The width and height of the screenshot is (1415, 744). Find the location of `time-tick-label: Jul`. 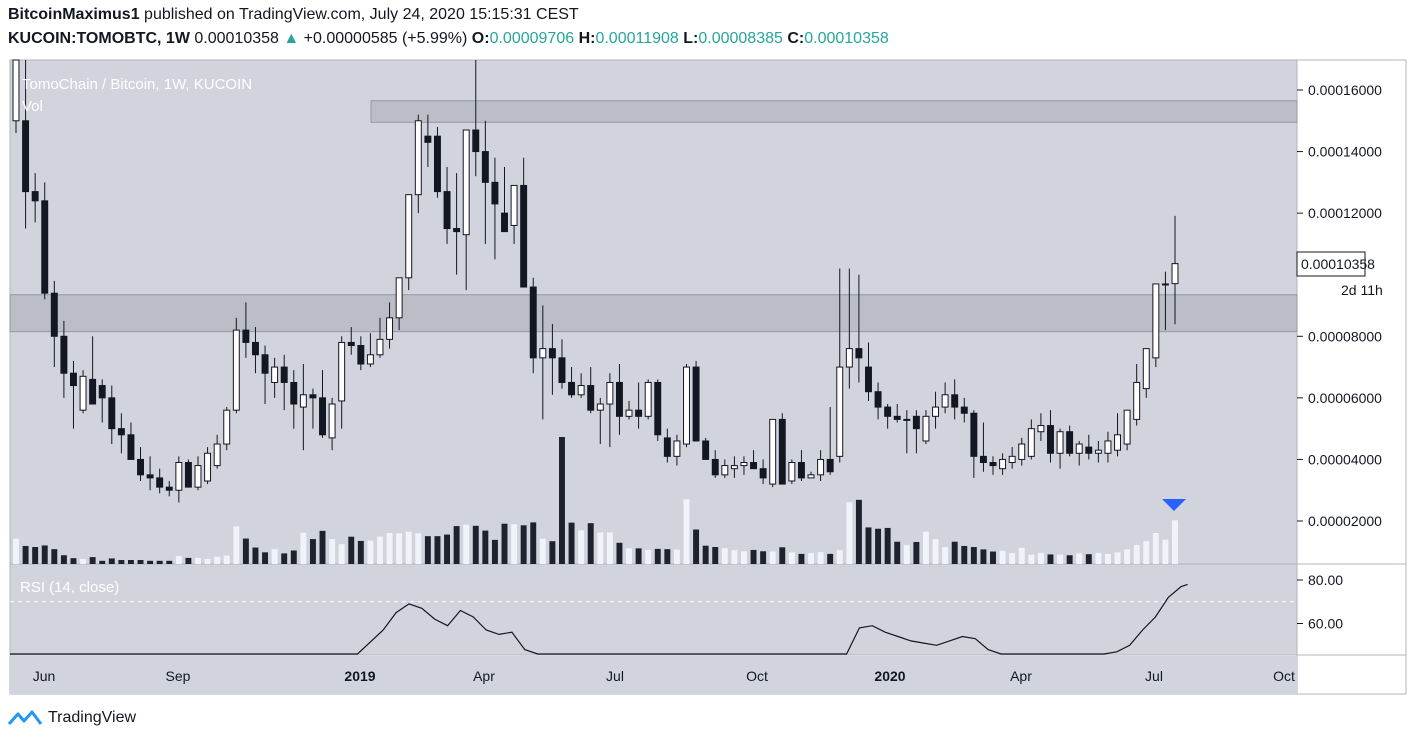

time-tick-label: Jul is located at coordinates (1154, 676).